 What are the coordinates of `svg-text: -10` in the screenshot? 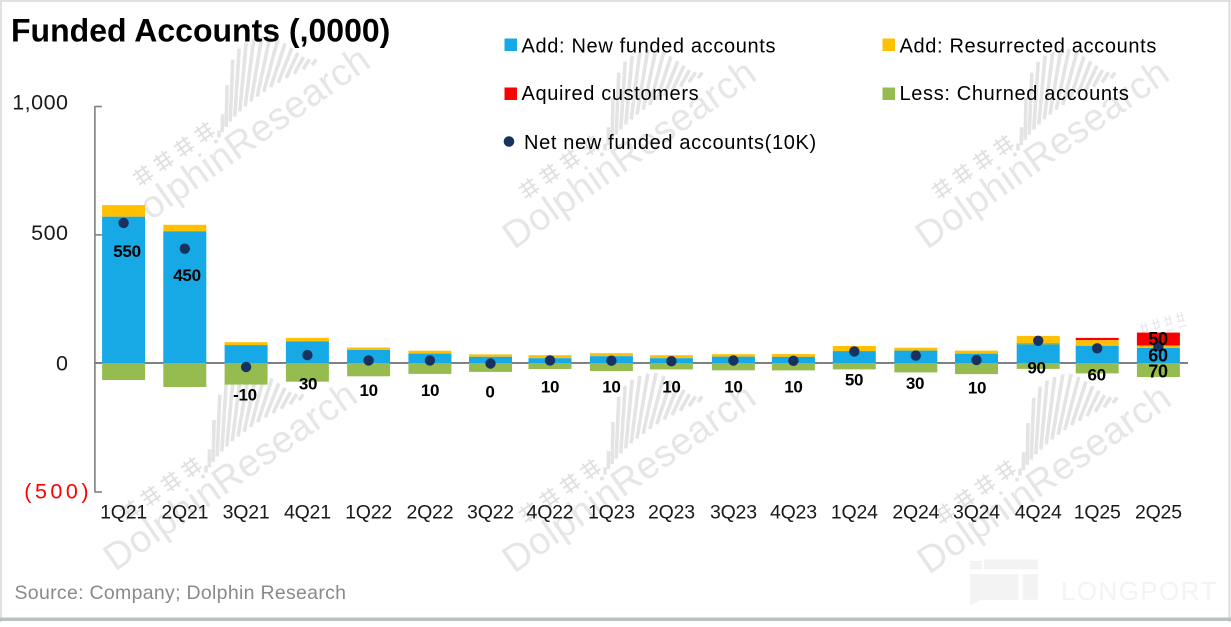 It's located at (245, 395).